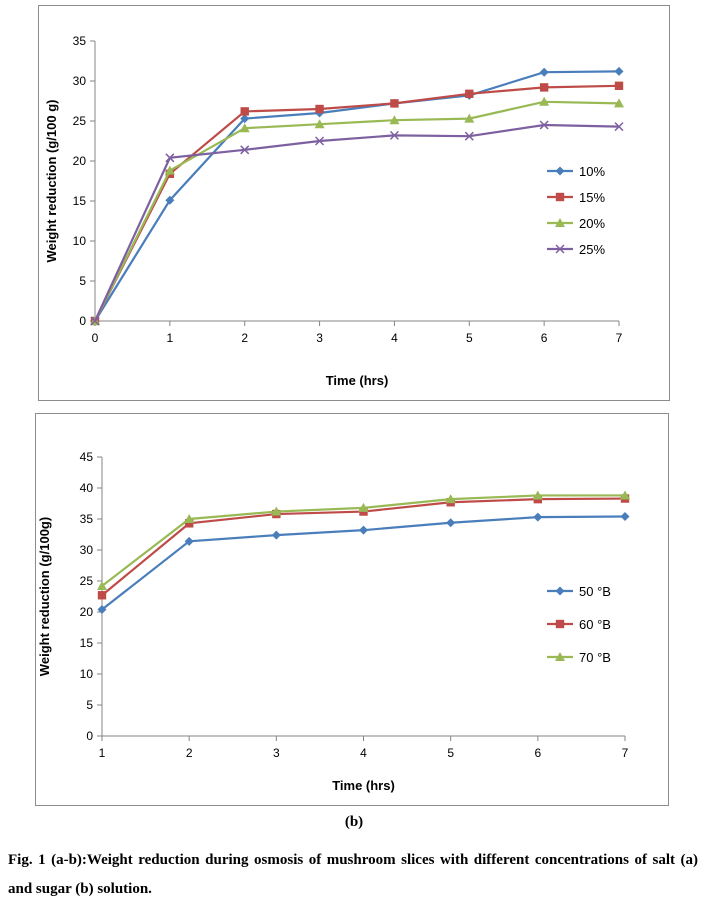 Image resolution: width=708 pixels, height=905 pixels. Describe the element at coordinates (592, 223) in the screenshot. I see `chart-a-legend-label: 20%` at that location.